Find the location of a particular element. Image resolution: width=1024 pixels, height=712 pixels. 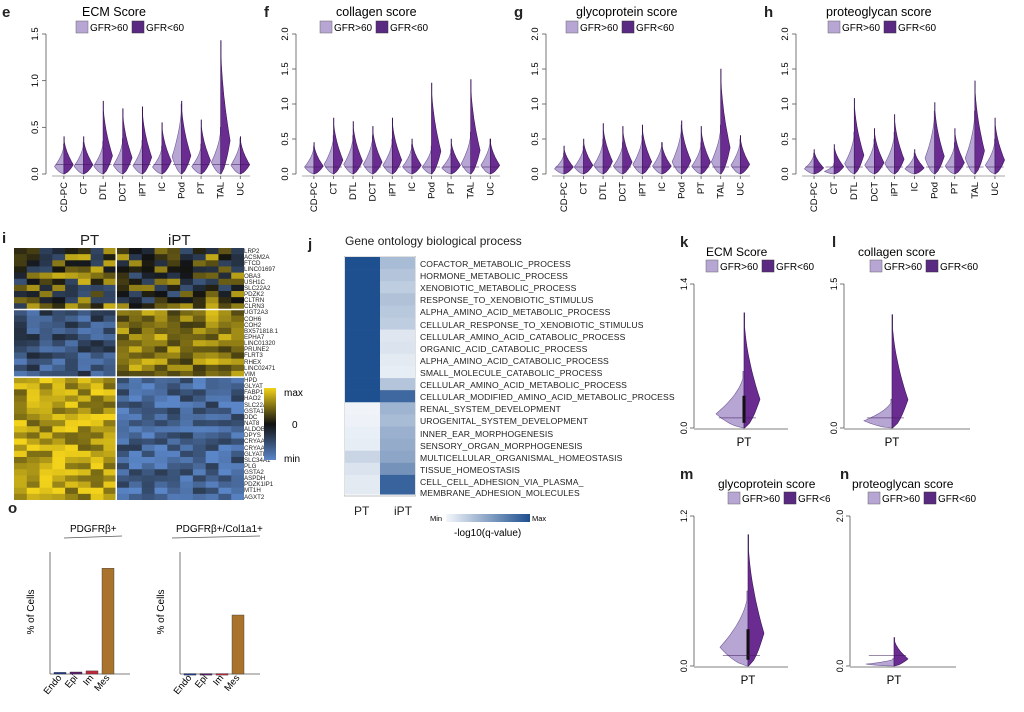

gene-label: CLRN3 is located at coordinates (254, 307).